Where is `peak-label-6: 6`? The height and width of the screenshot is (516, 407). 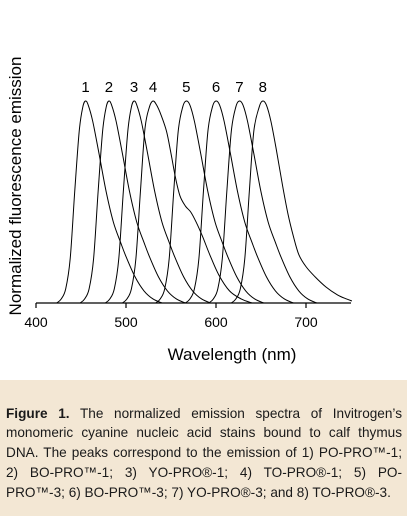
peak-label-6: 6 is located at coordinates (216, 87).